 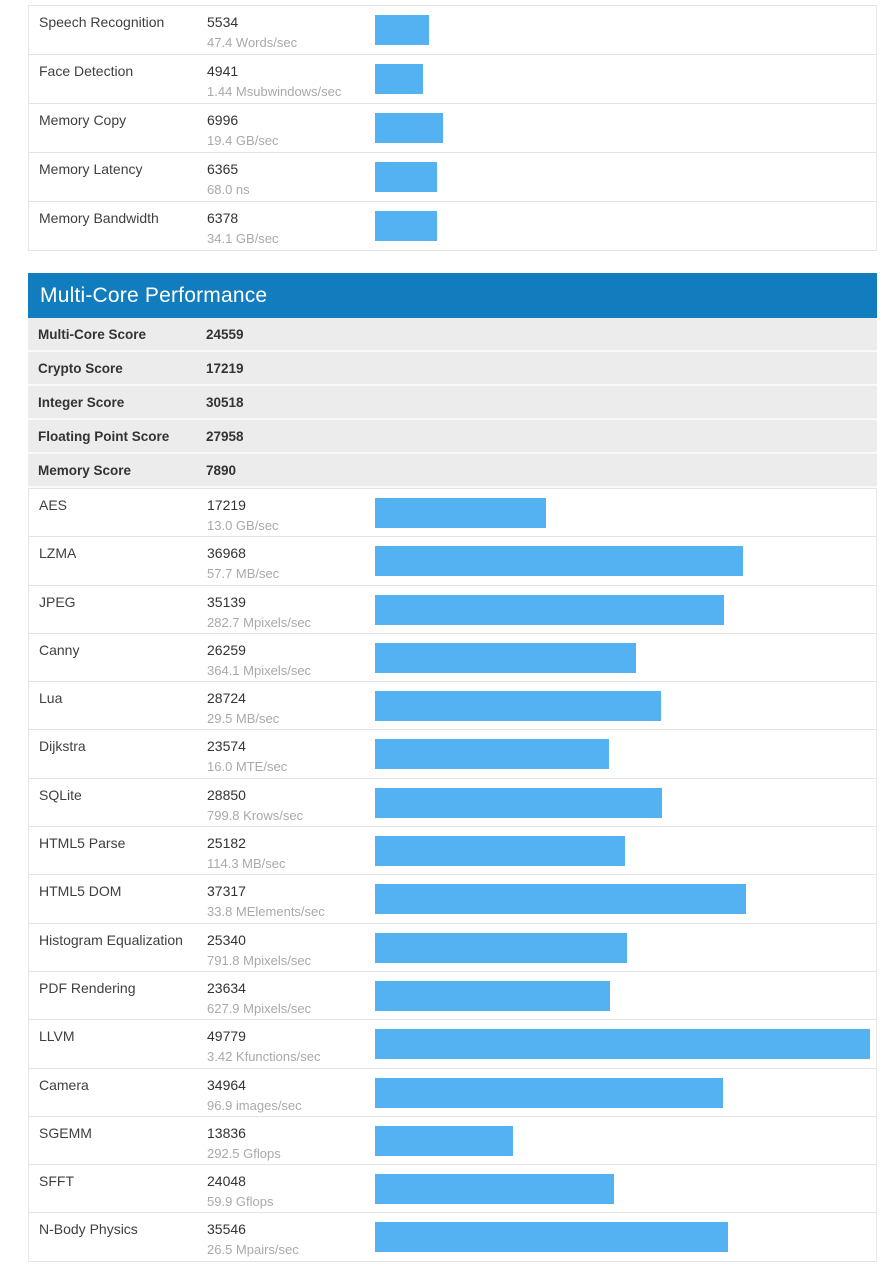 What do you see at coordinates (452, 176) in the screenshot?
I see `benchmark-row: Memory Latency 6365 68.0 ns` at bounding box center [452, 176].